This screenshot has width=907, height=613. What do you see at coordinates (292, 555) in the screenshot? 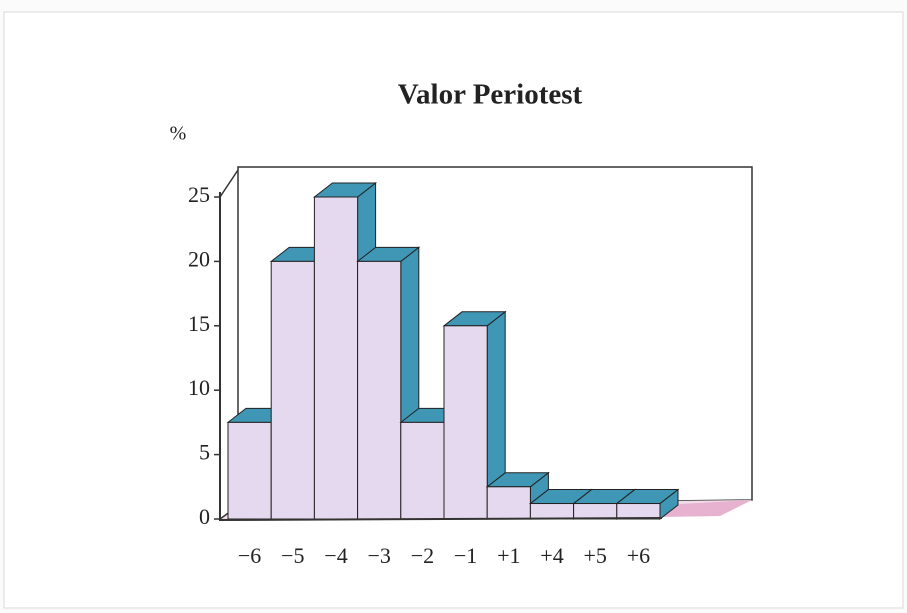
I see `x-tick-label: −5` at bounding box center [292, 555].